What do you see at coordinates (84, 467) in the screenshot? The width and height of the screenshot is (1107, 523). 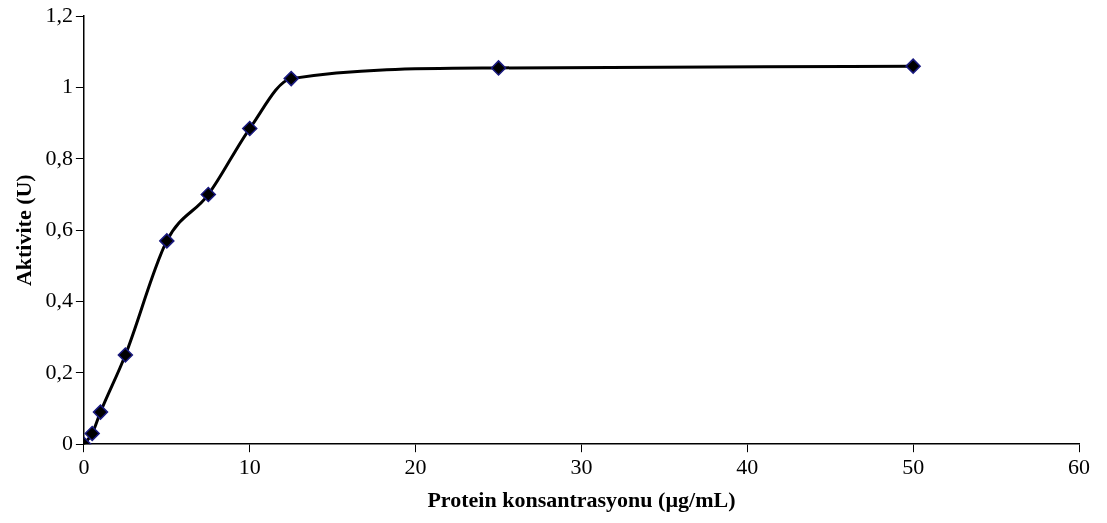 I see `x-tick-label: 0` at bounding box center [84, 467].